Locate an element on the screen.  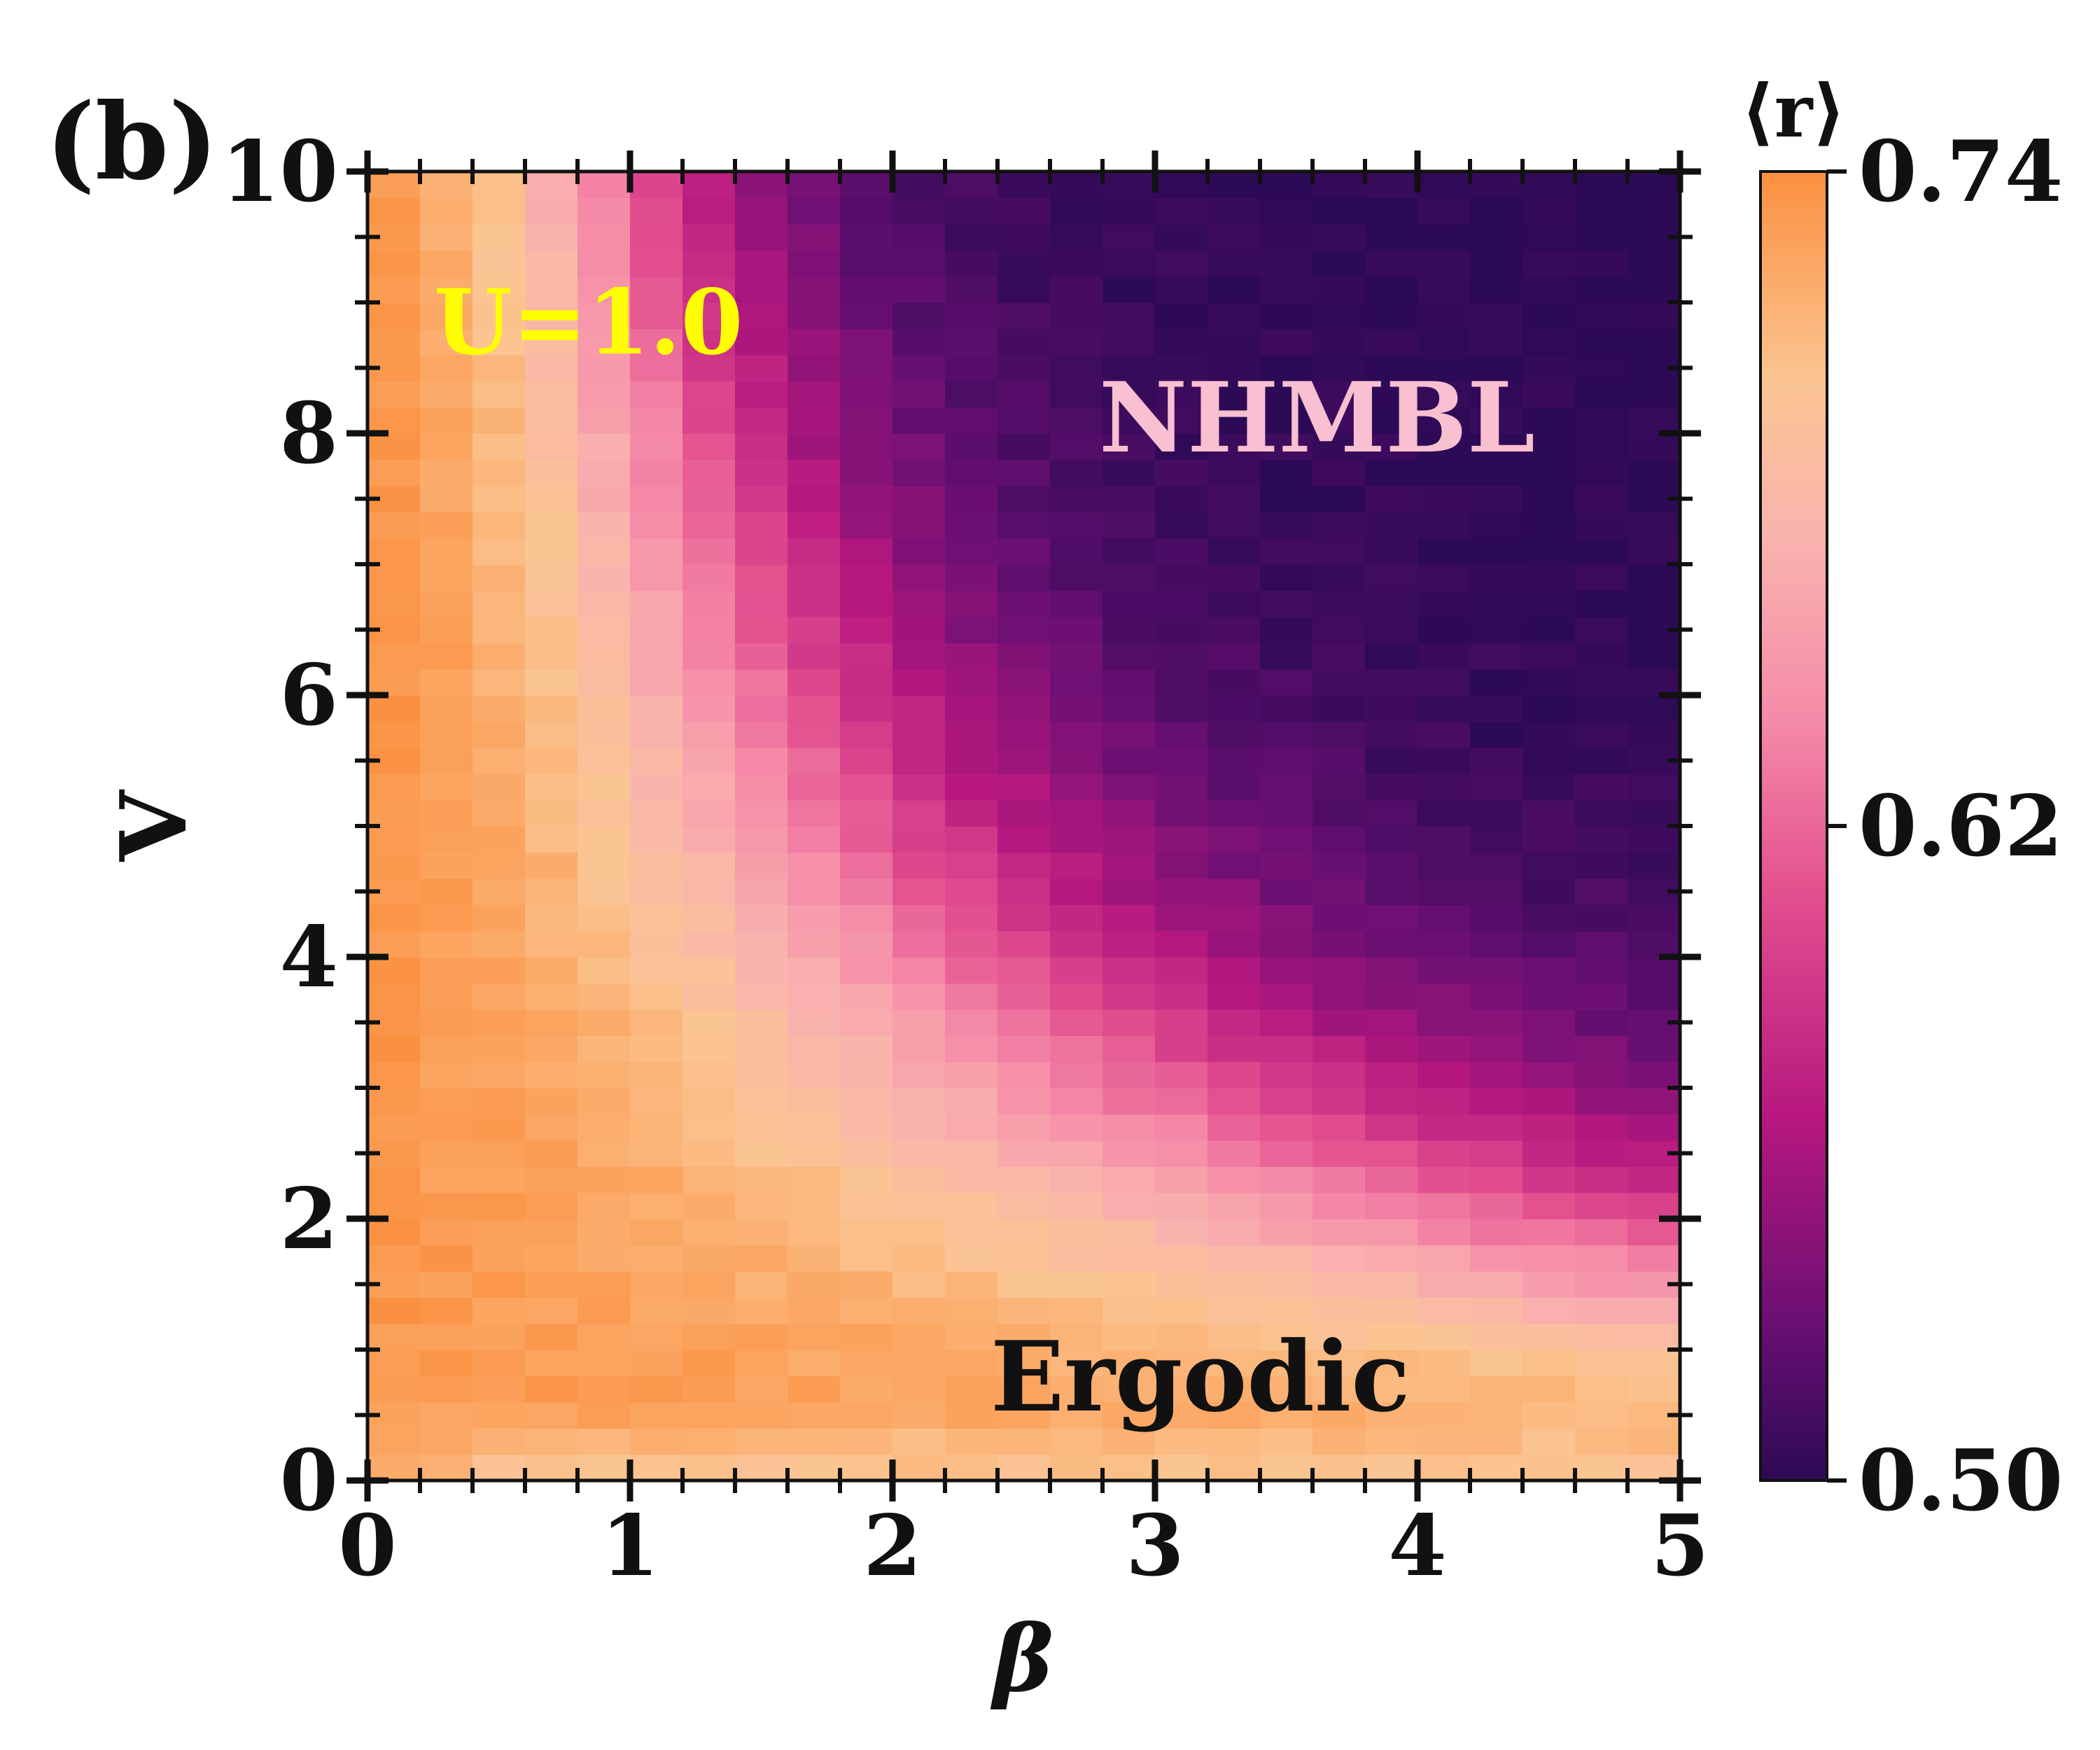
y-tick-label: 8 is located at coordinates (309, 433).